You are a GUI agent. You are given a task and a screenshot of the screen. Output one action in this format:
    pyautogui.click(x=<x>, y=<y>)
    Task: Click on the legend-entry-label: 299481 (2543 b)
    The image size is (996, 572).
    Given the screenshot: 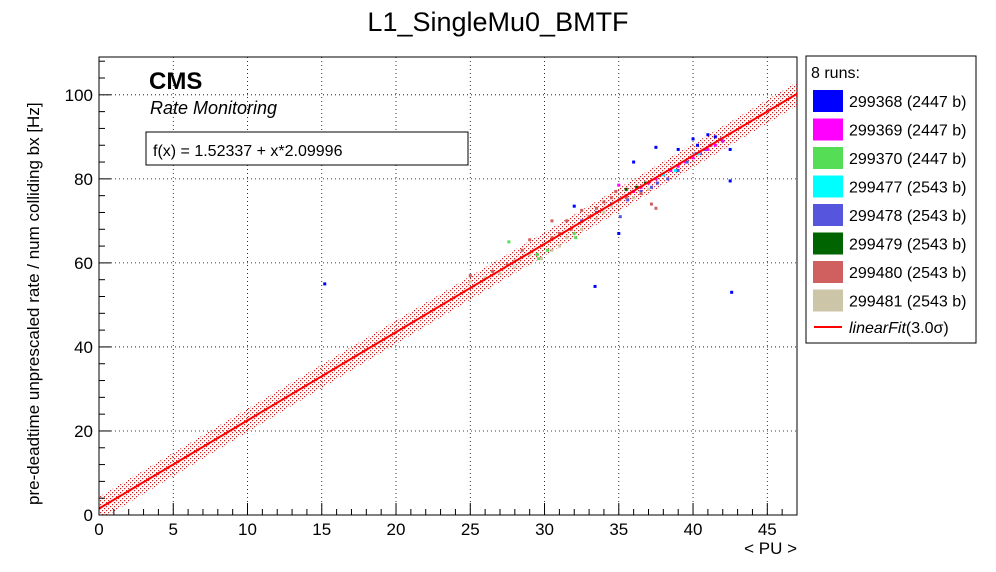 What is the action you would take?
    pyautogui.click(x=907, y=302)
    